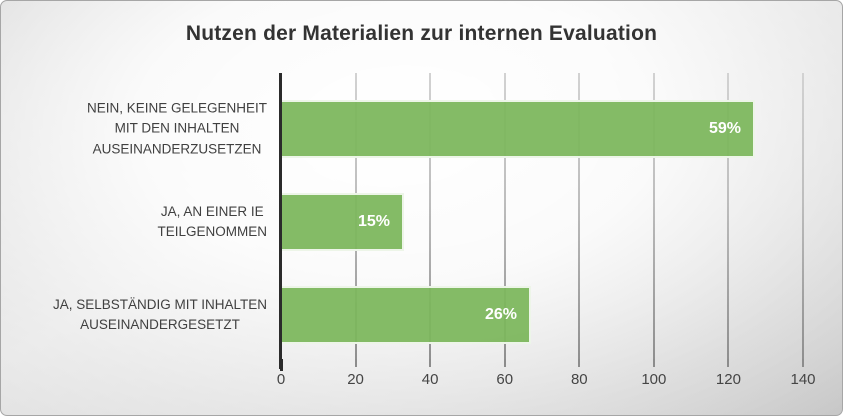 This screenshot has width=843, height=416. What do you see at coordinates (280, 221) in the screenshot?
I see `y-axis-line` at bounding box center [280, 221].